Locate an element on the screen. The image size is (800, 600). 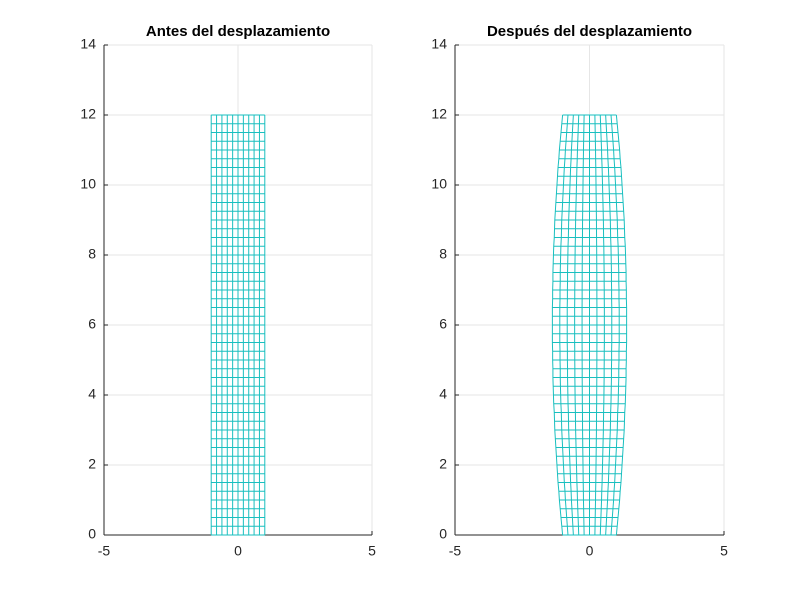
chart-title: Después del desplazamiento is located at coordinates (589, 31).